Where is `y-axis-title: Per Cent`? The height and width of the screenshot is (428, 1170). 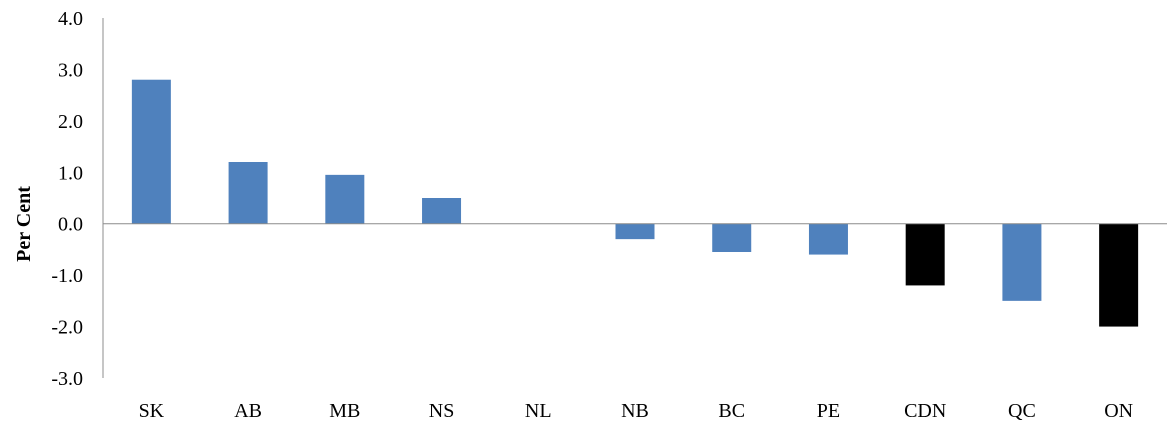
y-axis-title: Per Cent is located at coordinates (24, 224).